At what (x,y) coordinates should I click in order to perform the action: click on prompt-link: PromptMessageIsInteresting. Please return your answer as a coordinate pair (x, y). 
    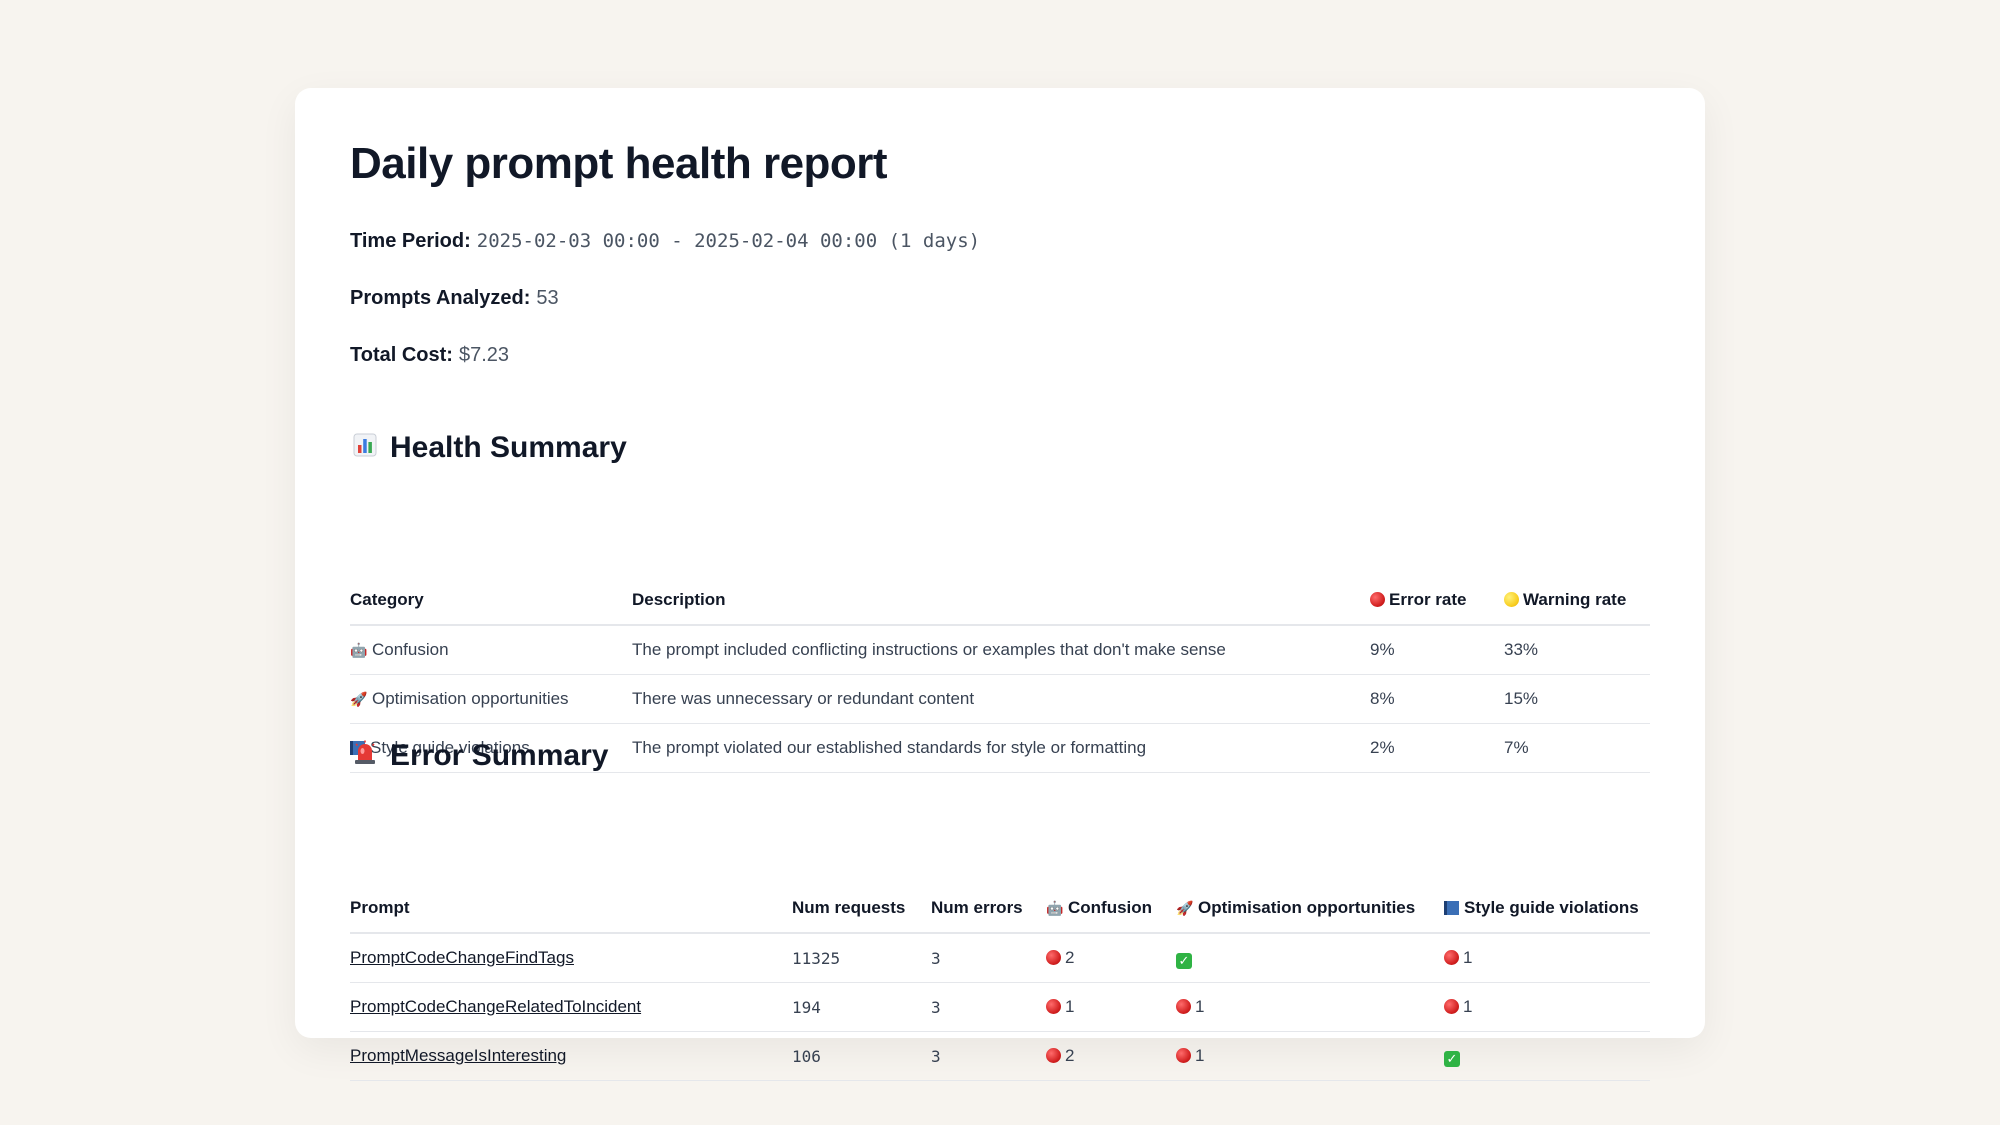
    Looking at the image, I should click on (458, 1055).